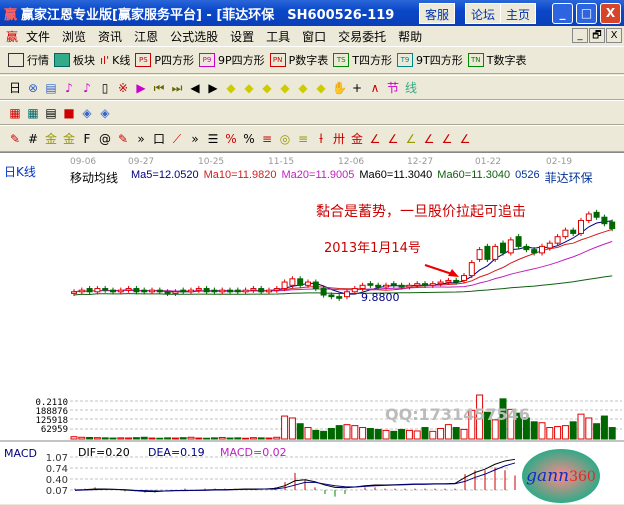  I want to click on percent-lines-icon: ≡, so click(267, 138).